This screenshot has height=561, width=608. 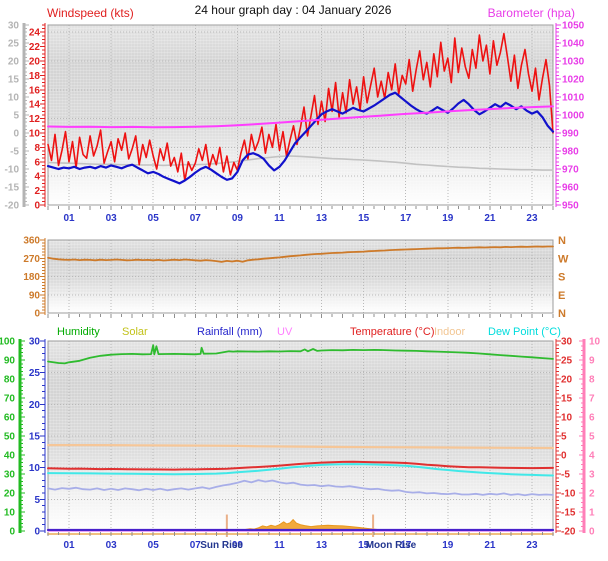 I want to click on svg-text: 100, so click(x=7, y=342).